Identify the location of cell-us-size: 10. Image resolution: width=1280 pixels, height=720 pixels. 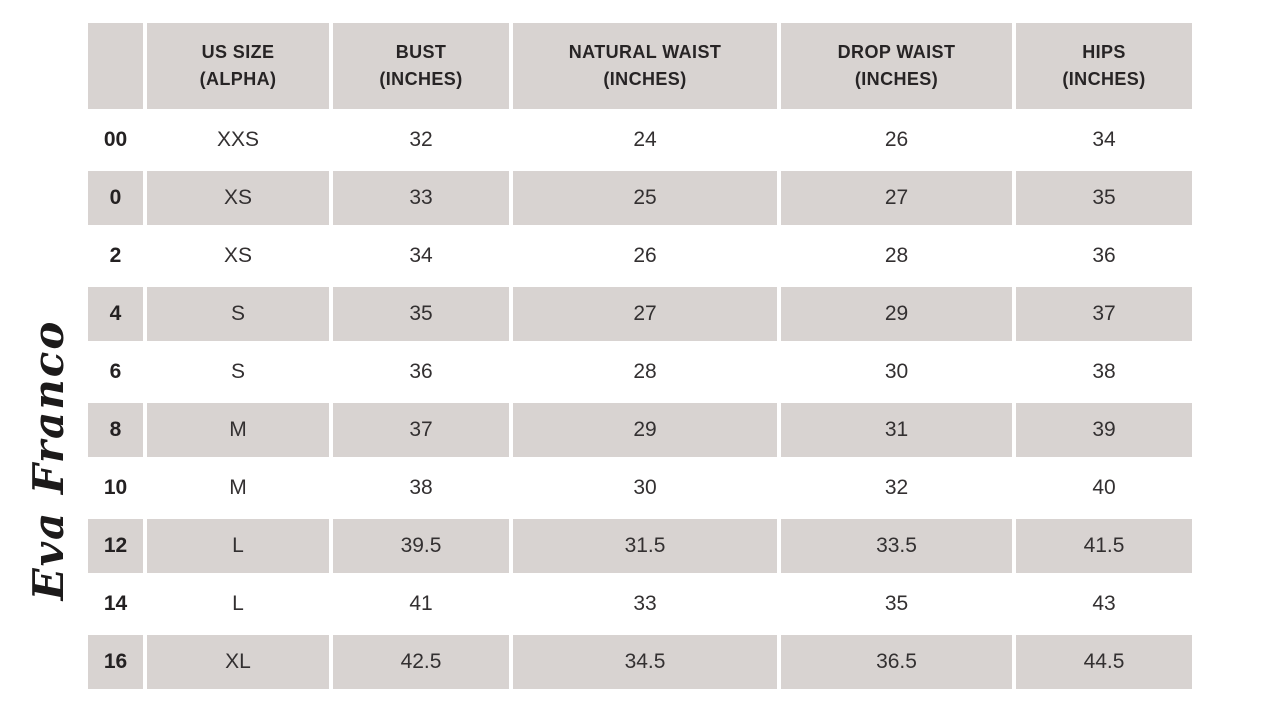
(115, 488).